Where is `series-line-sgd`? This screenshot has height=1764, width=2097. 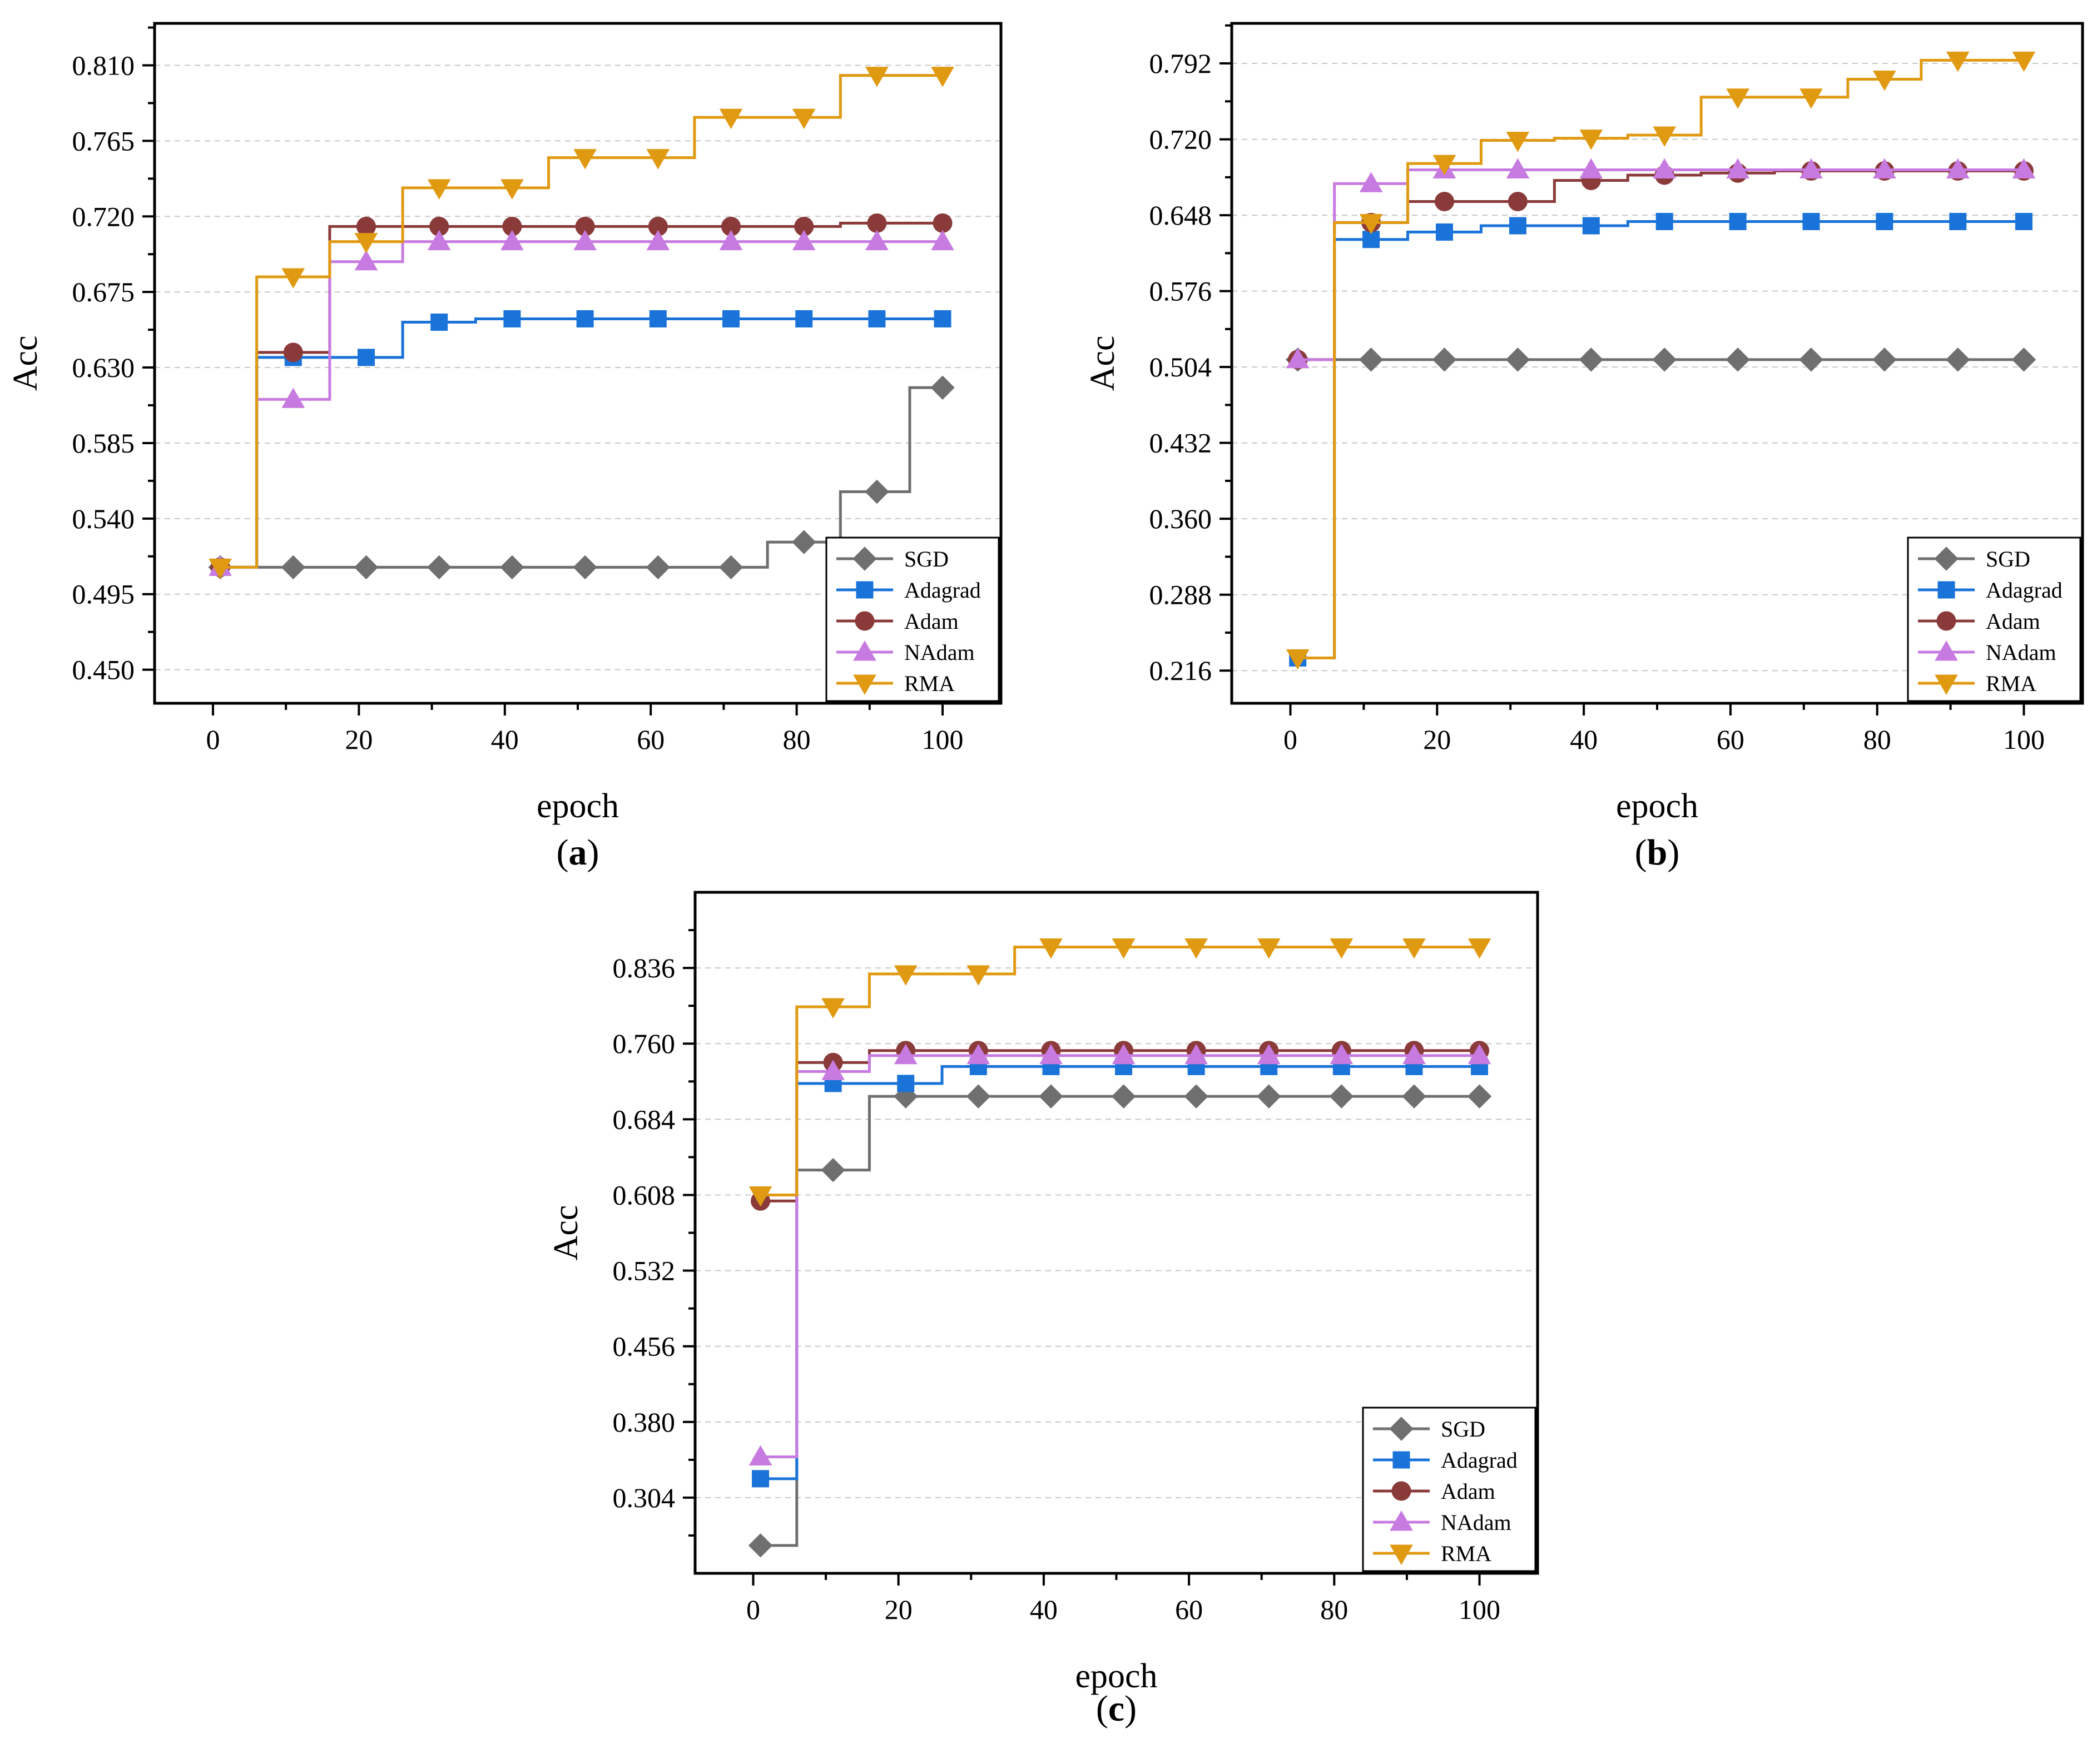
series-line-sgd is located at coordinates (1120, 1321).